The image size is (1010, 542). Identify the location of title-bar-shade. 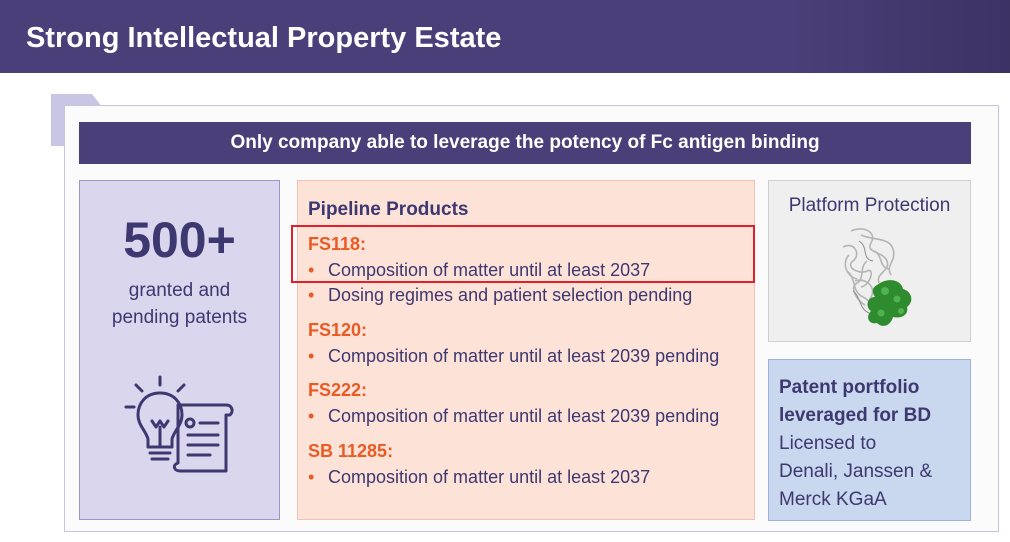
(900, 36).